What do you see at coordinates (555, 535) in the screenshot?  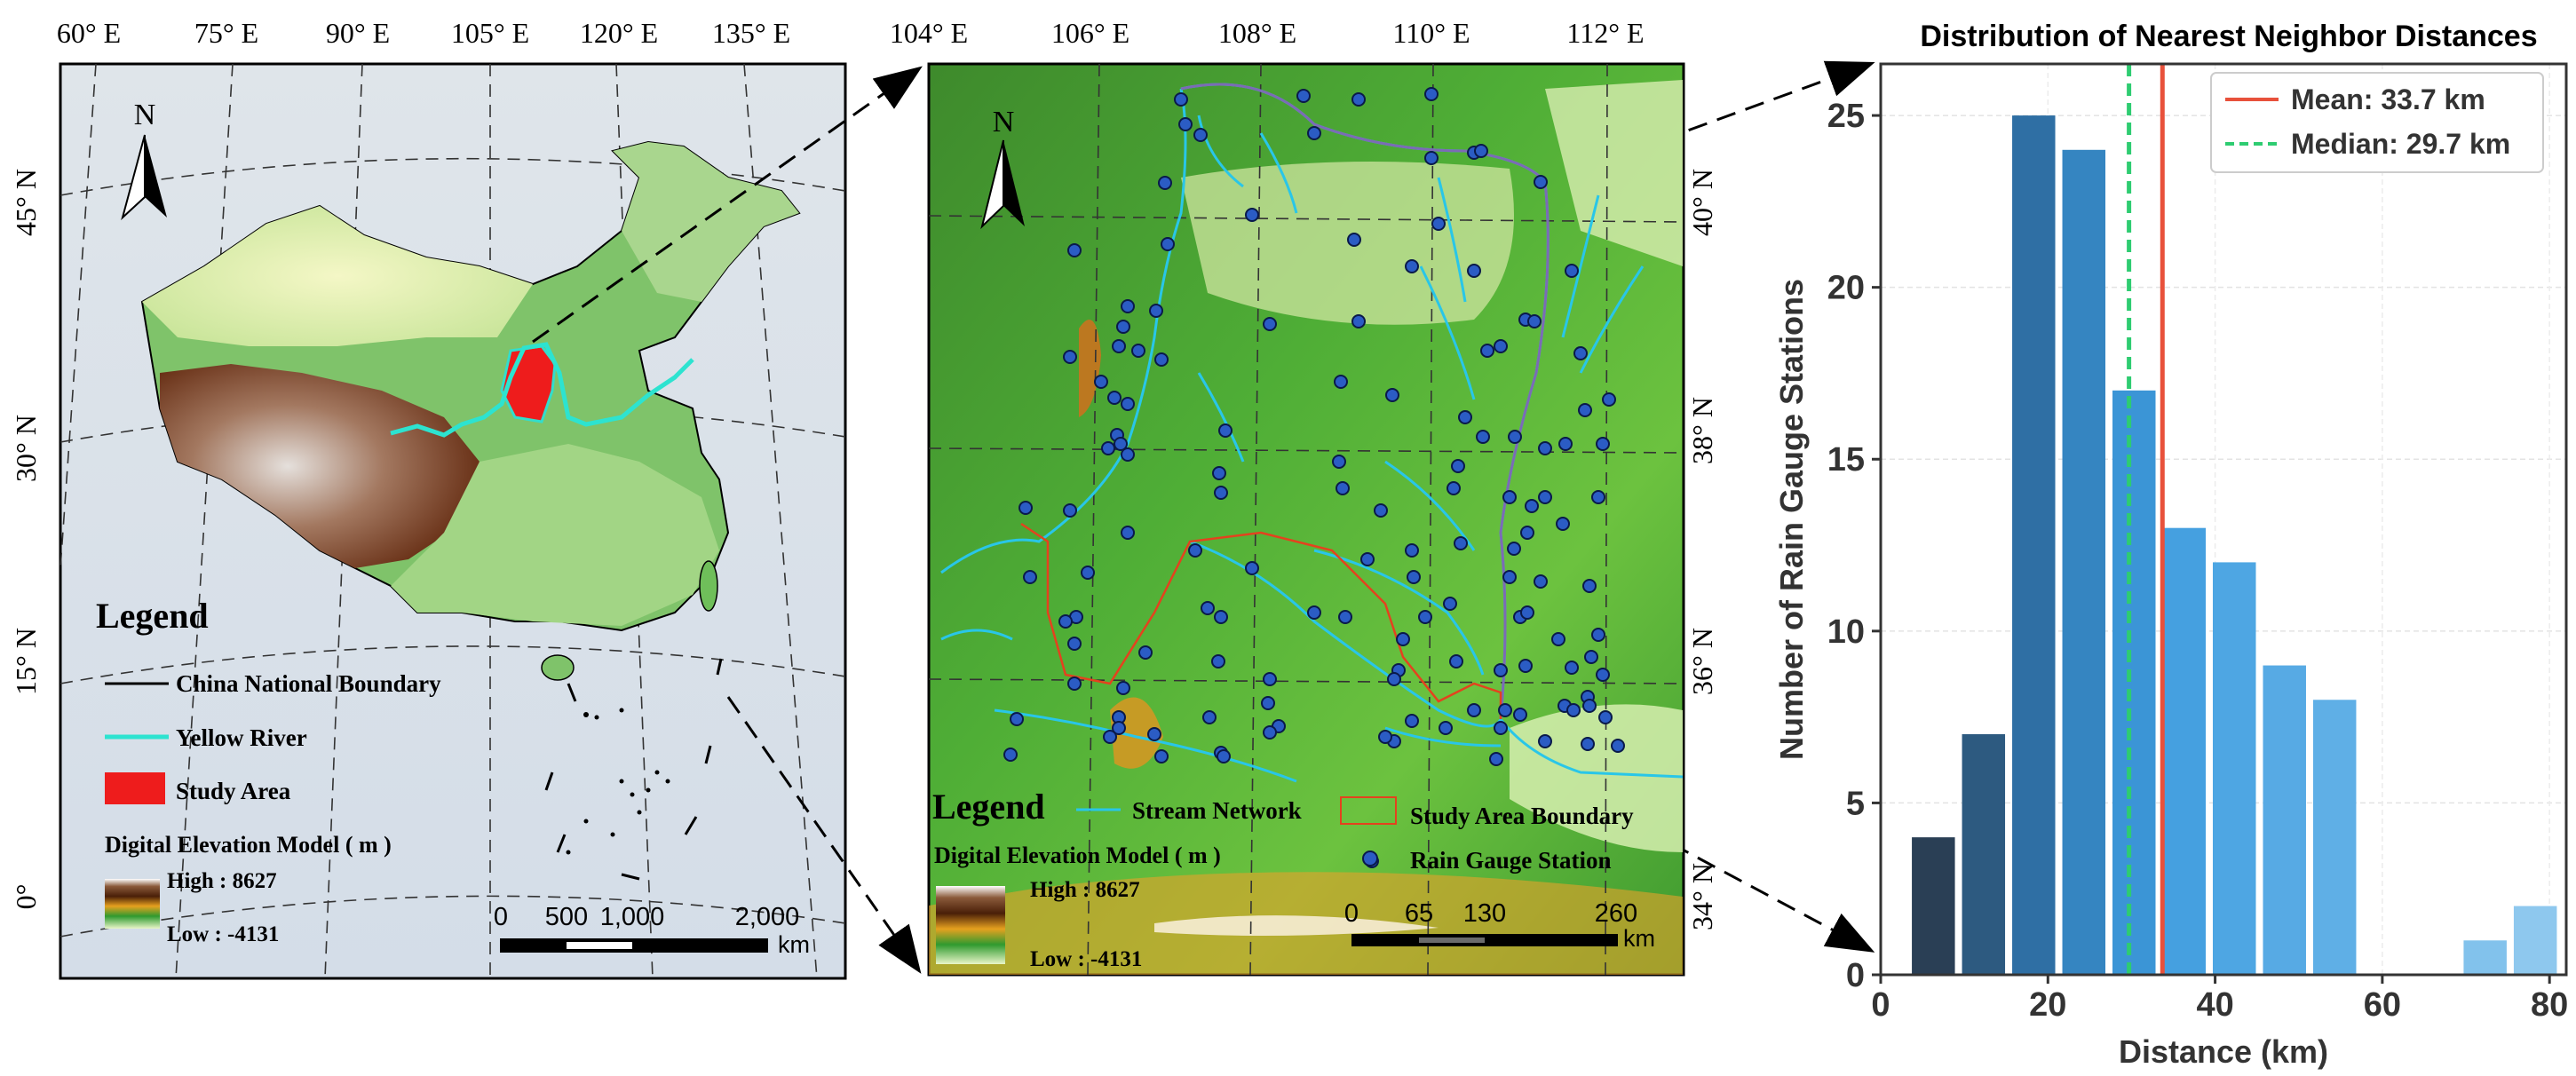 I see `south-china` at bounding box center [555, 535].